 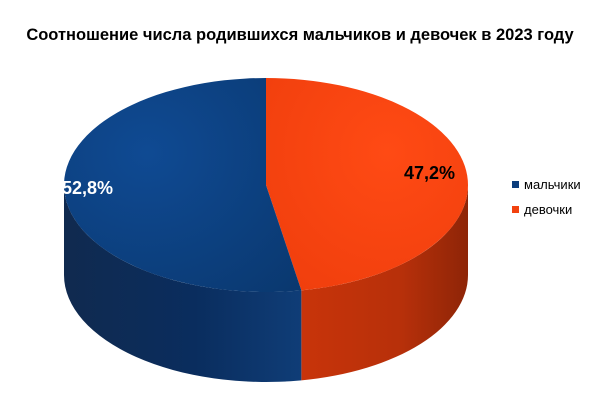 I want to click on legend-swatch-girls, so click(x=515, y=209).